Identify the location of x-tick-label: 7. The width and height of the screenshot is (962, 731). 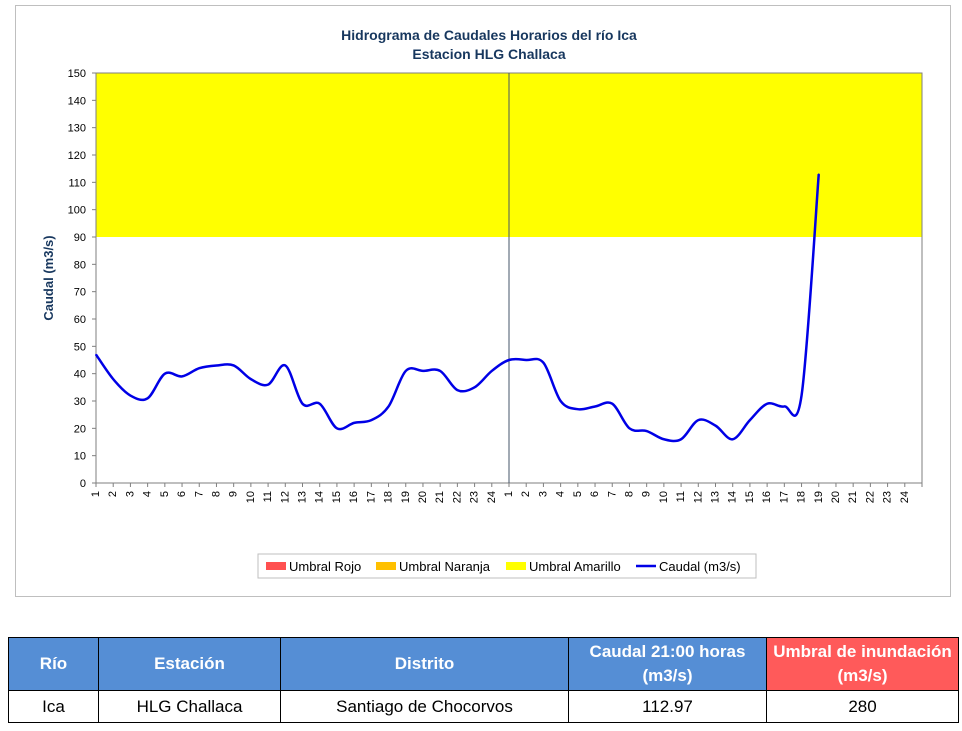
(612, 494).